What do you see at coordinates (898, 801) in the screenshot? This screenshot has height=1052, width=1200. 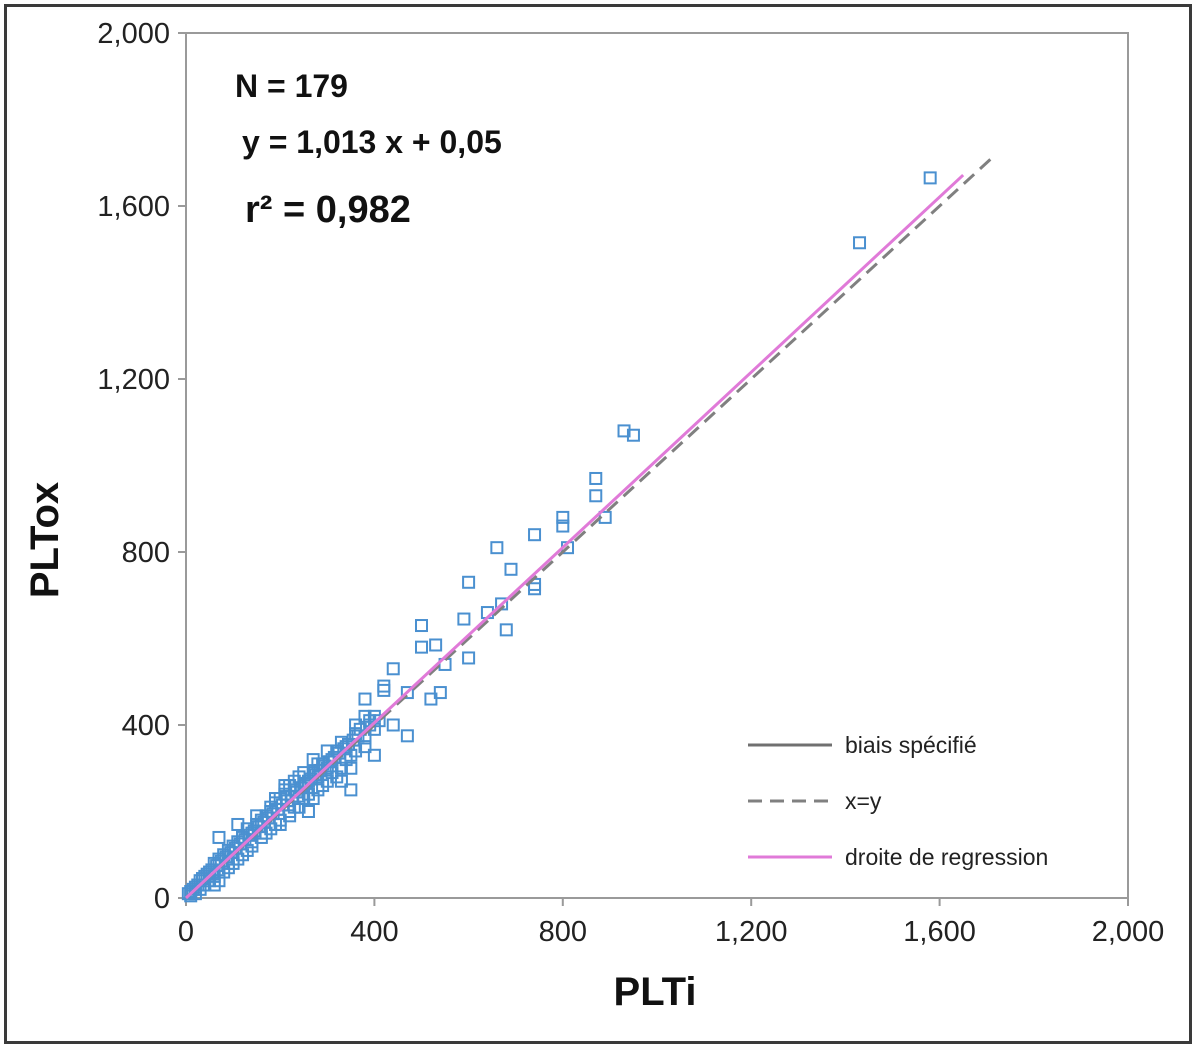 I see `legend: biais spécifié x=y droite de regression` at bounding box center [898, 801].